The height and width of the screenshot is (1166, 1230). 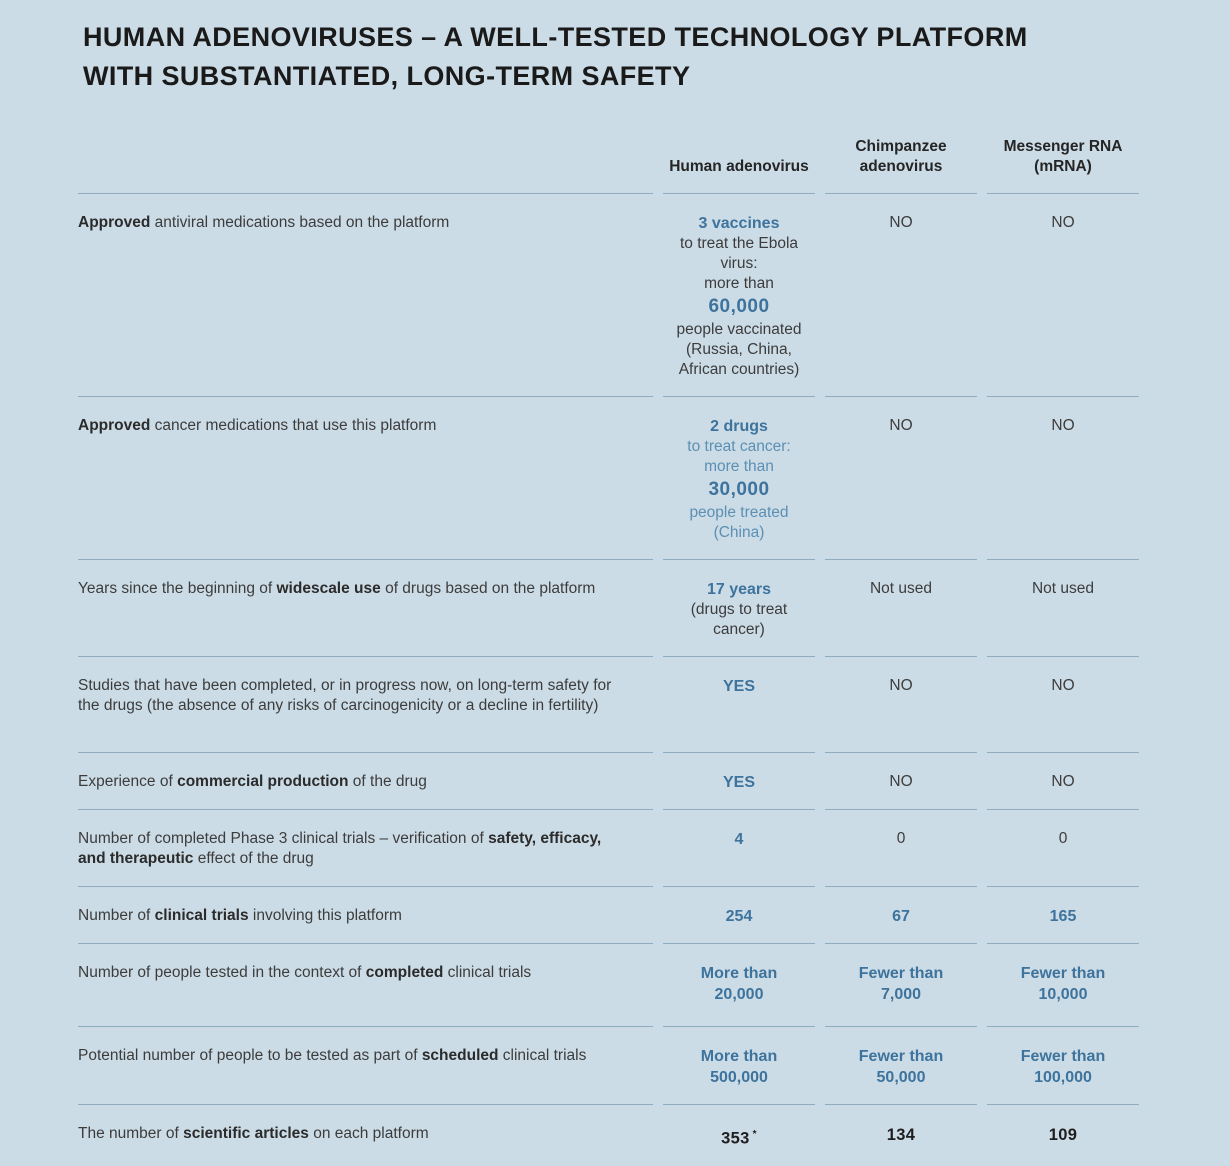 I want to click on value-line: 67, so click(x=901, y=916).